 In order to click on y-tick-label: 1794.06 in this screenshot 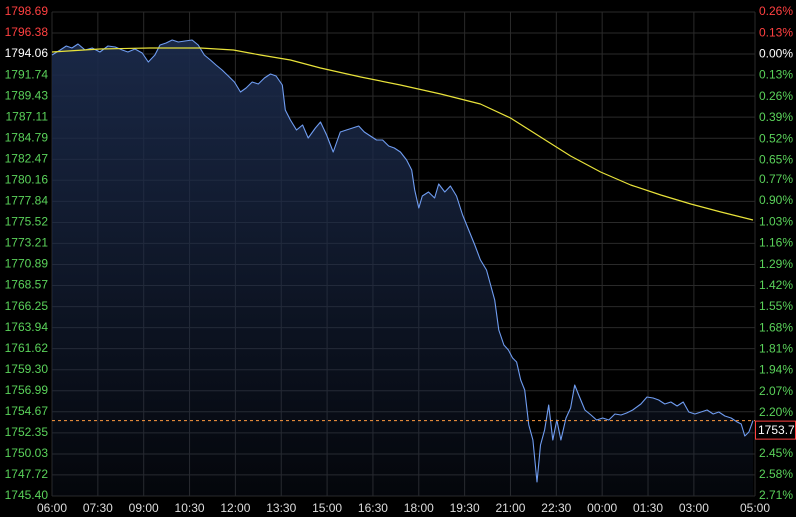, I will do `click(27, 53)`.